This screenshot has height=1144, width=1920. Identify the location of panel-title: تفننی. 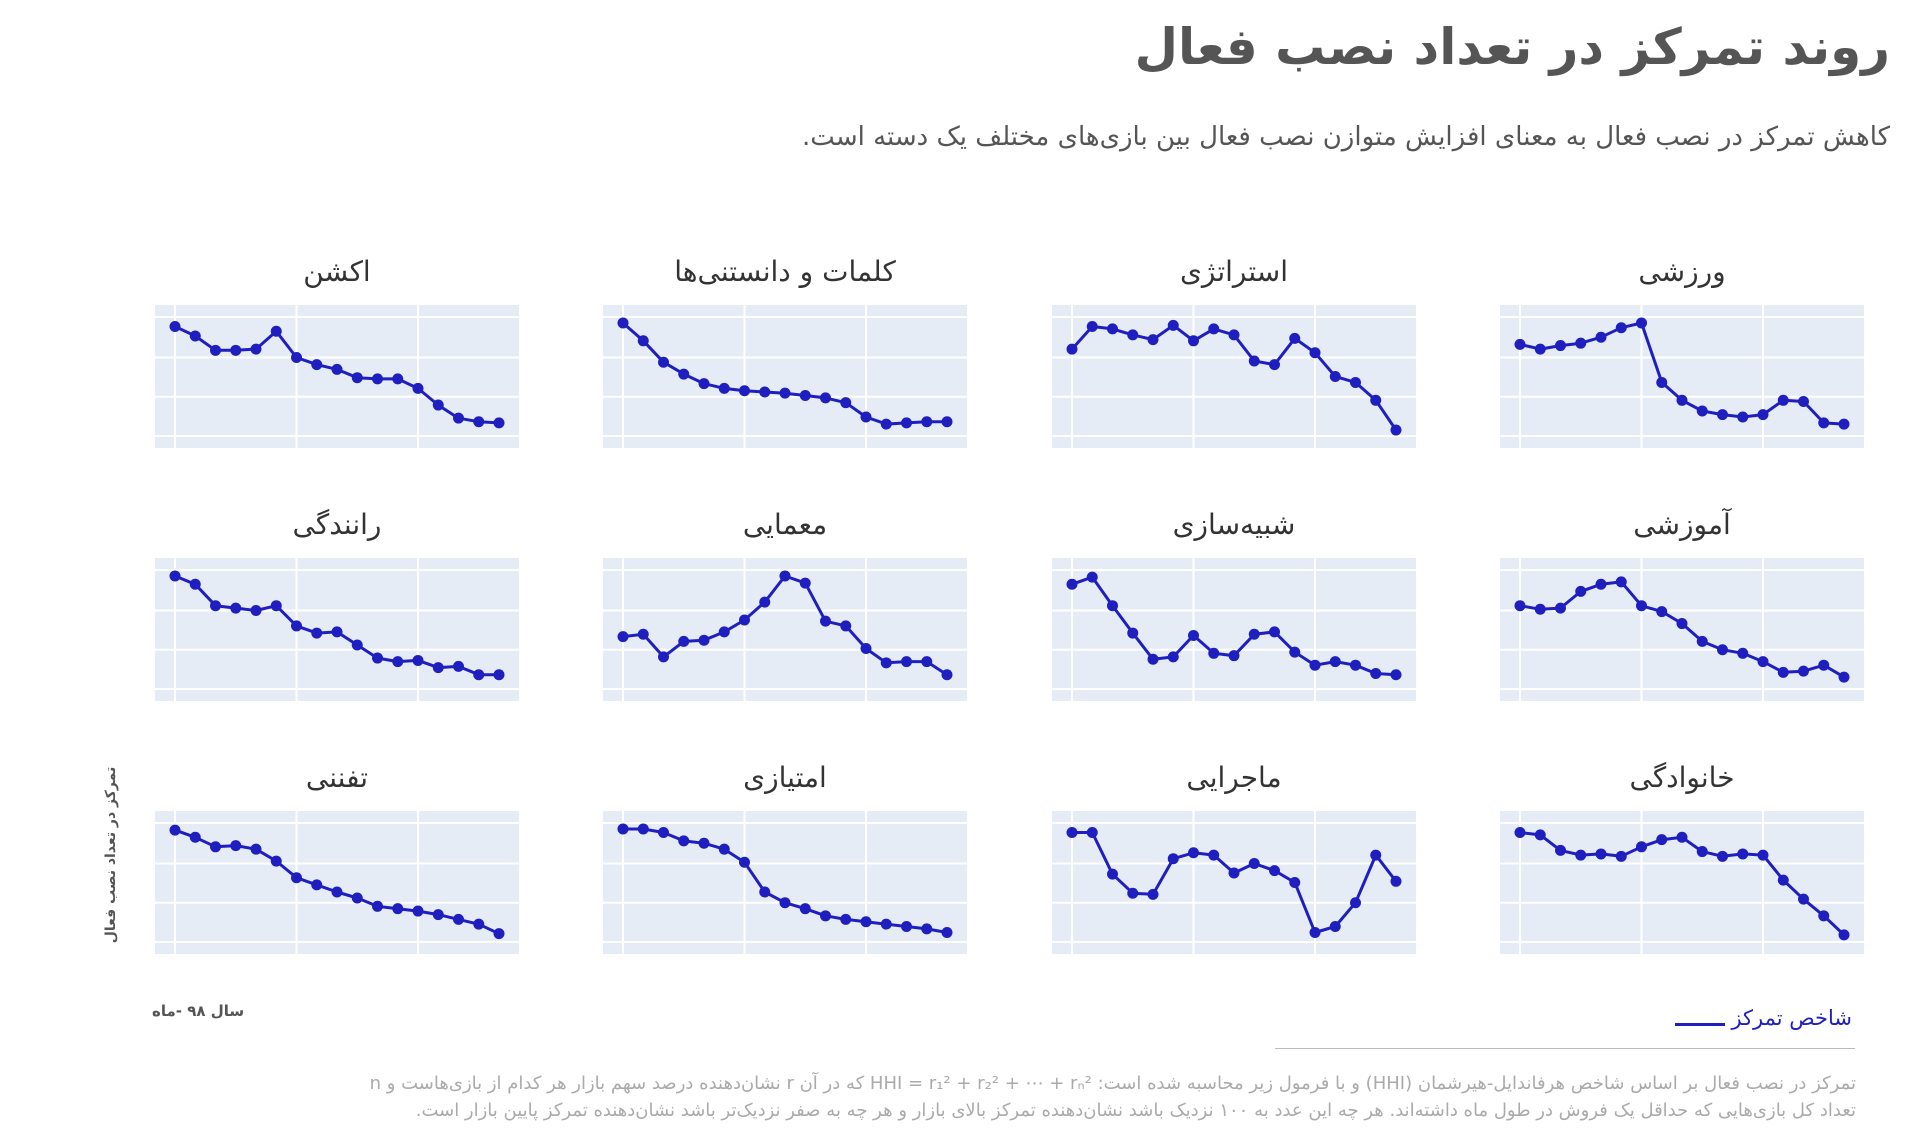
(337, 777).